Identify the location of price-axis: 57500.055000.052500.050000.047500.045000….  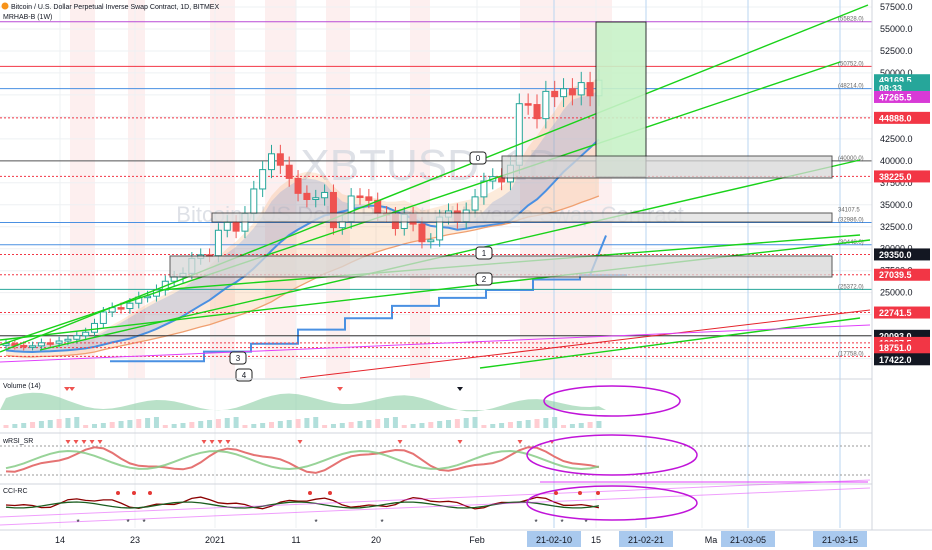
(901, 265).